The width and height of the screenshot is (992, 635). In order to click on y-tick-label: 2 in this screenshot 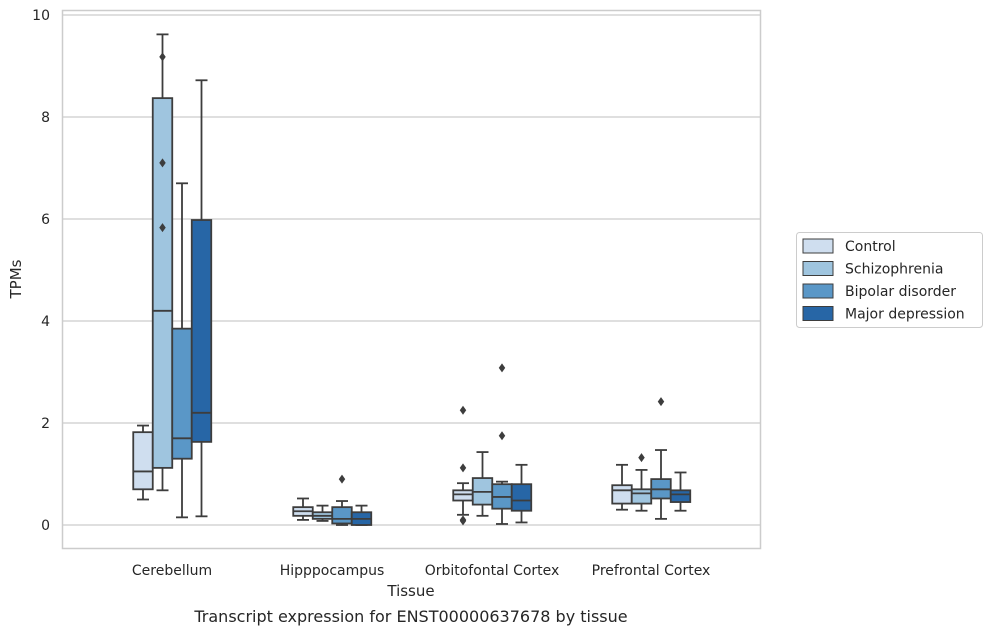, I will do `click(45, 424)`.